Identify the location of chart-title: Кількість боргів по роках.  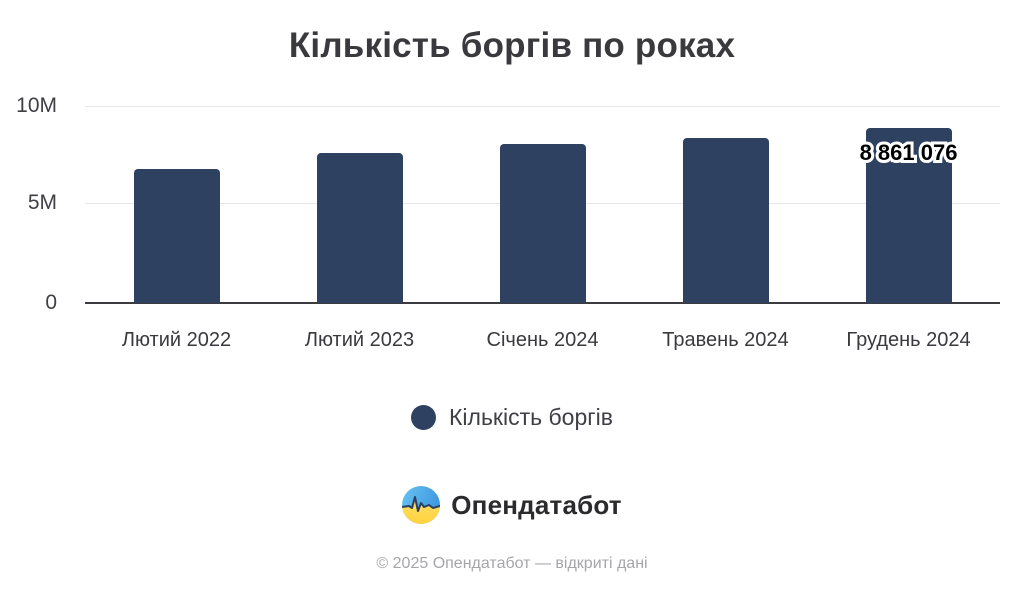
(512, 45).